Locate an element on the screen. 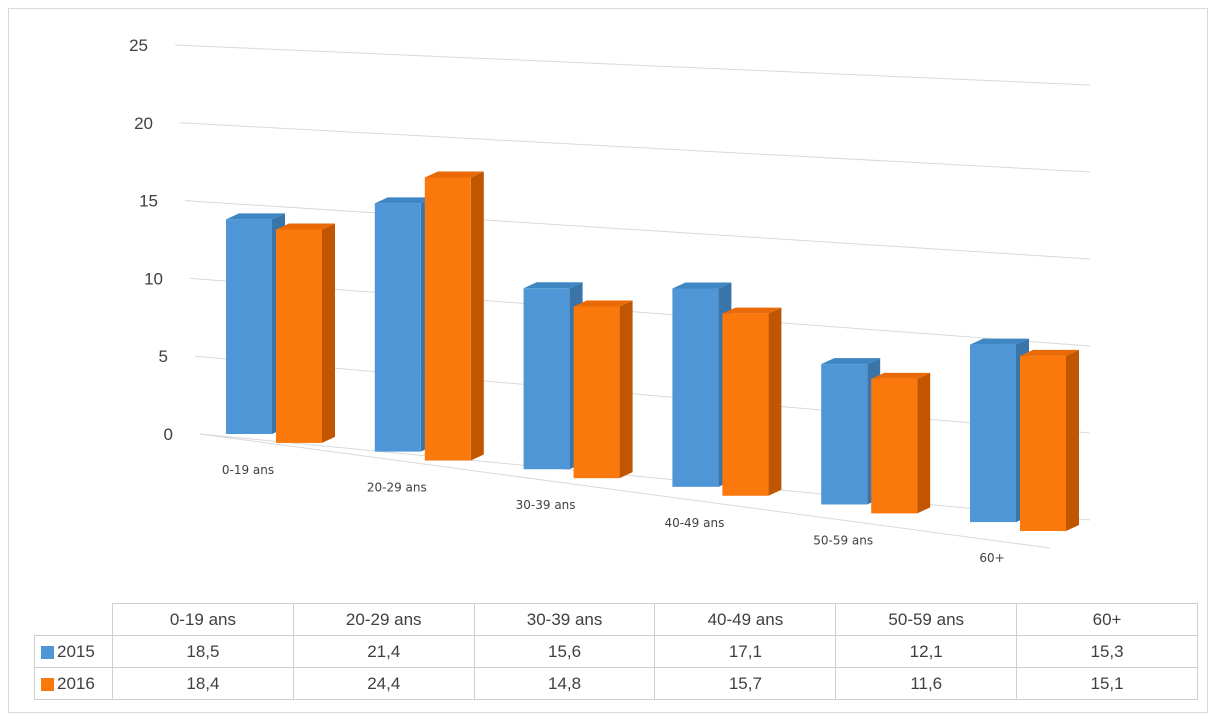  table-cell: 15,3 is located at coordinates (1107, 651).